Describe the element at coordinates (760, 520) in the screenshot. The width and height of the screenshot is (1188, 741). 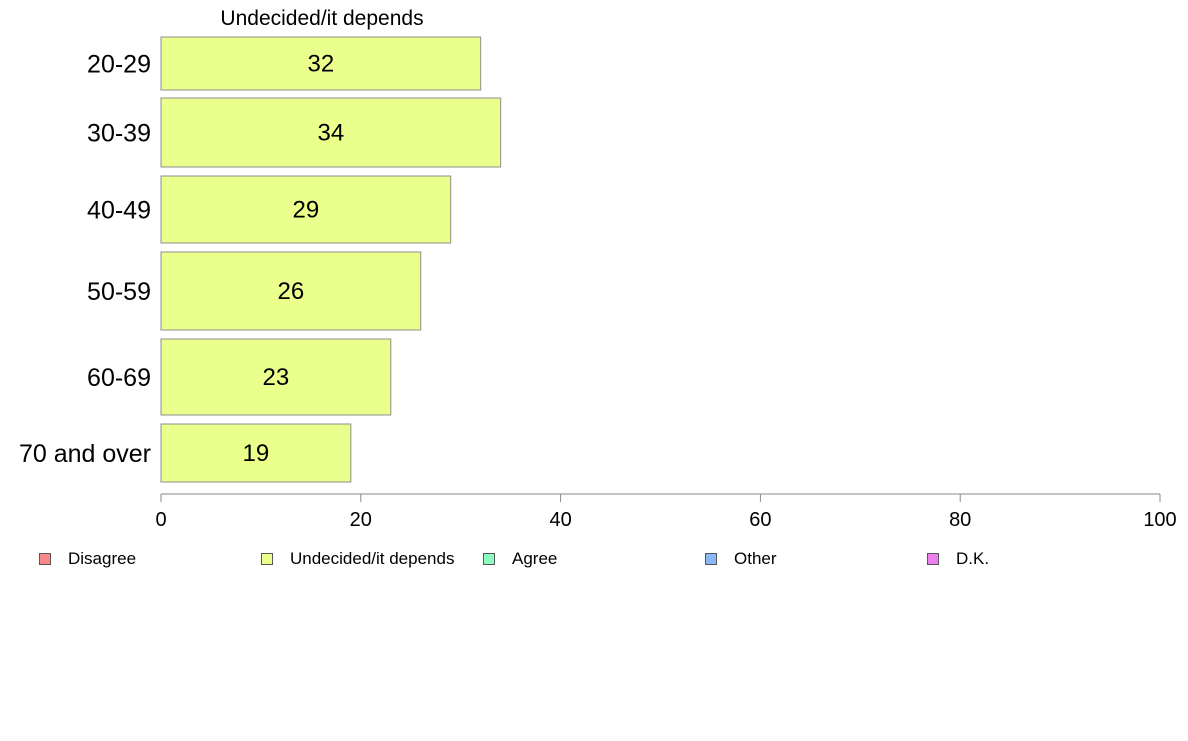
I see `x-tick-label: 60` at that location.